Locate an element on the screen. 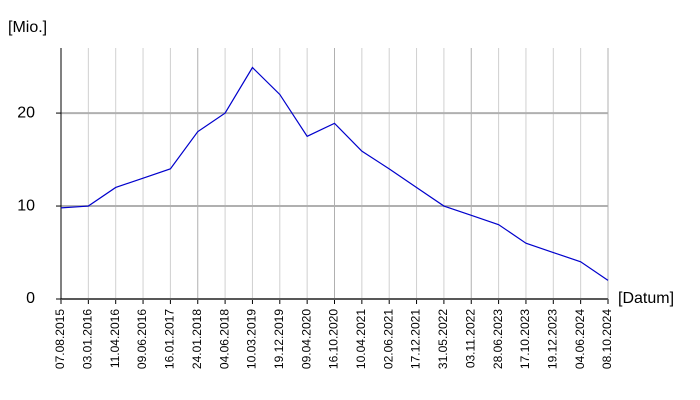  y-axis-label: [Mio.] is located at coordinates (27, 27).